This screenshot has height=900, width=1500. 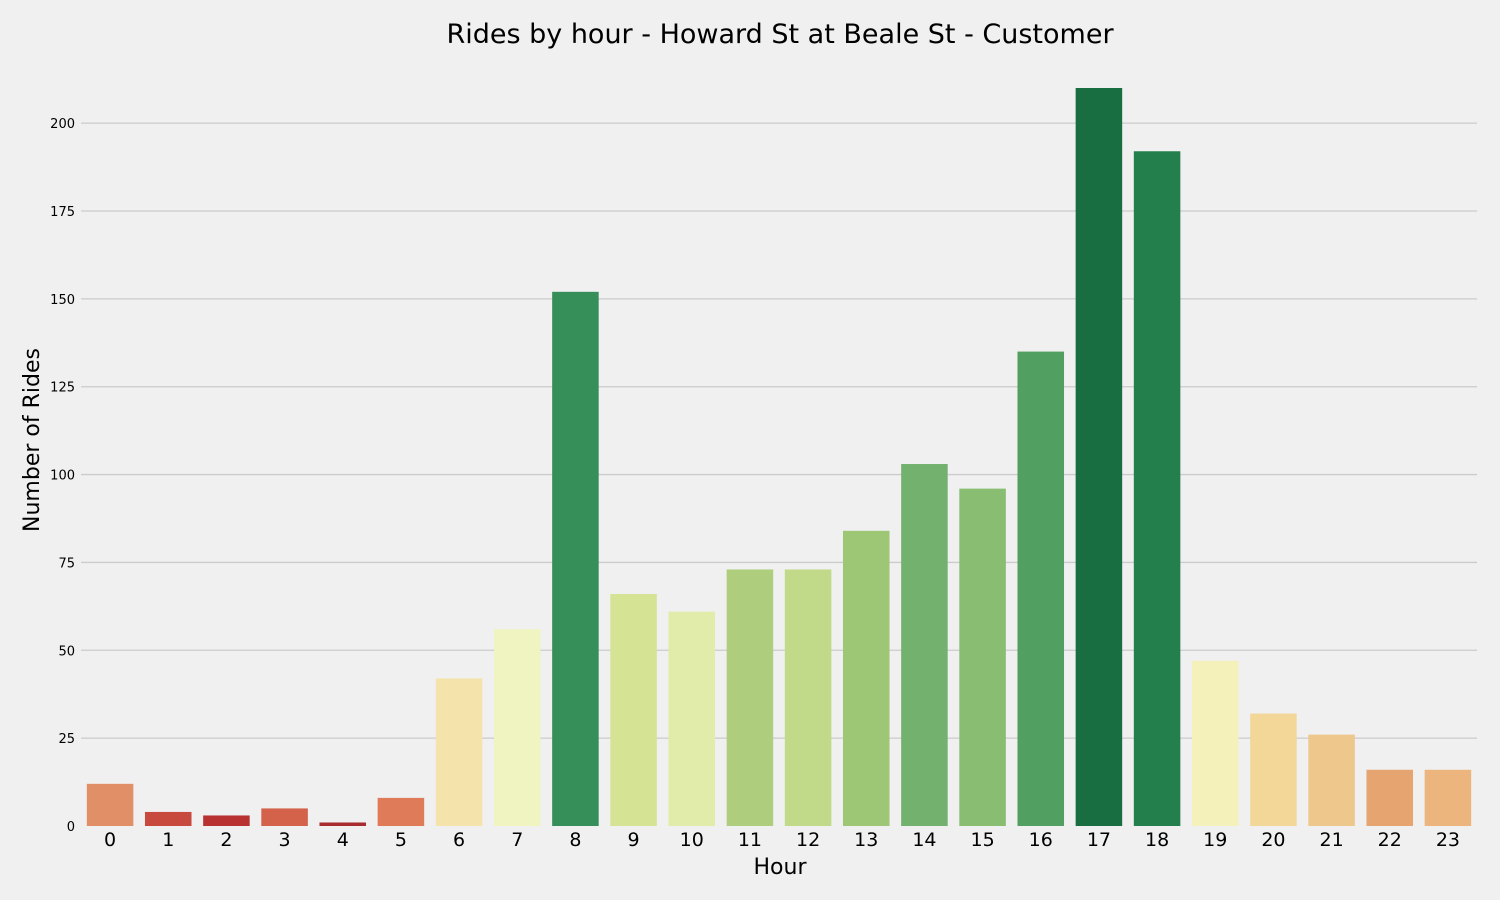 I want to click on y-tick-label: 125, so click(x=62, y=388).